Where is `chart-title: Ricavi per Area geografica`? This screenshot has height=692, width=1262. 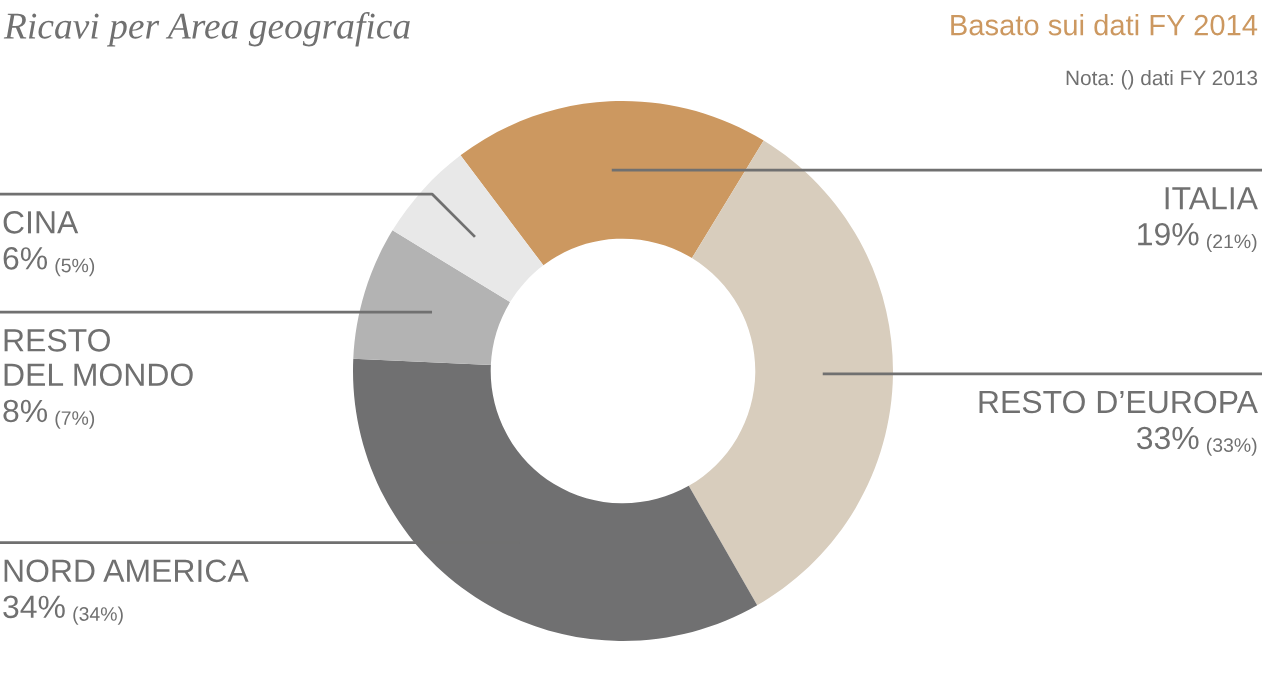
chart-title: Ricavi per Area geografica is located at coordinates (206, 29).